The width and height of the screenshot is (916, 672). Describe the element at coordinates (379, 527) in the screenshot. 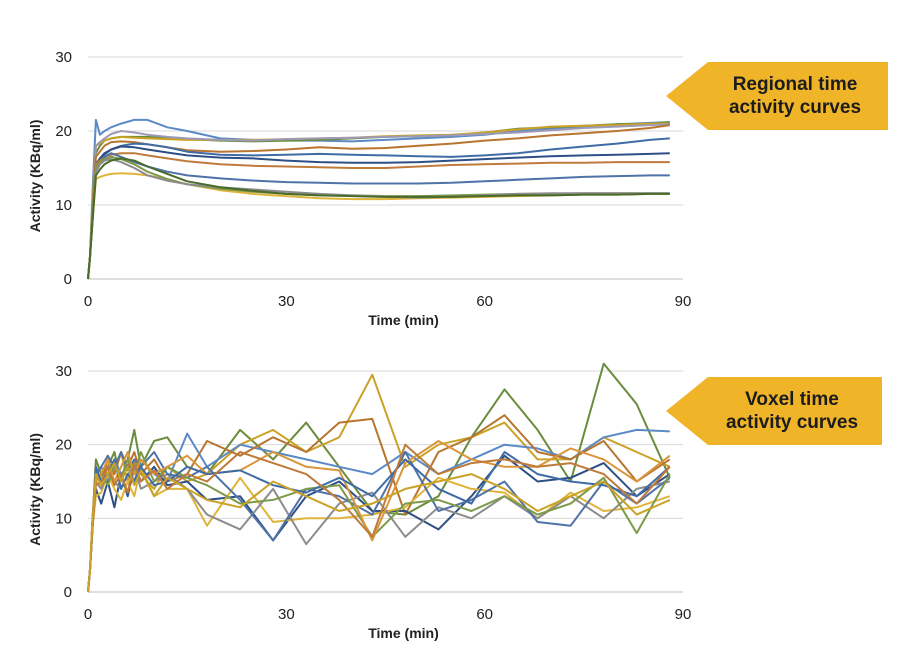

I see `series-line-v13` at that location.